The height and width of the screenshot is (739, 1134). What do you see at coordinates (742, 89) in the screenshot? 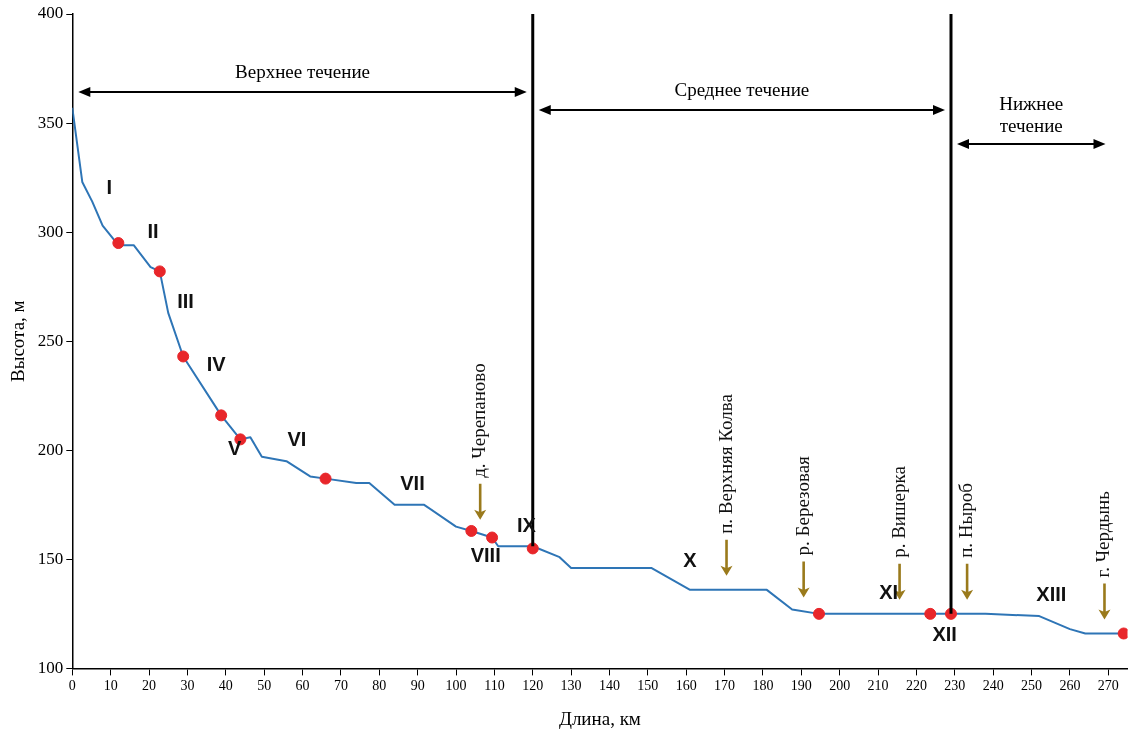
I see `annotation: Среднее течение` at bounding box center [742, 89].